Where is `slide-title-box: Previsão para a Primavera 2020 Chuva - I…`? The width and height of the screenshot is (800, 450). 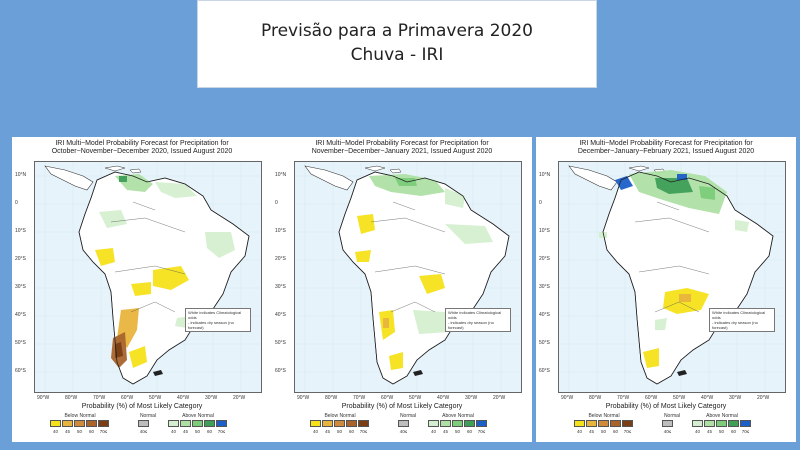 slide-title-box: Previsão para a Primavera 2020 Chuva - I… is located at coordinates (397, 44).